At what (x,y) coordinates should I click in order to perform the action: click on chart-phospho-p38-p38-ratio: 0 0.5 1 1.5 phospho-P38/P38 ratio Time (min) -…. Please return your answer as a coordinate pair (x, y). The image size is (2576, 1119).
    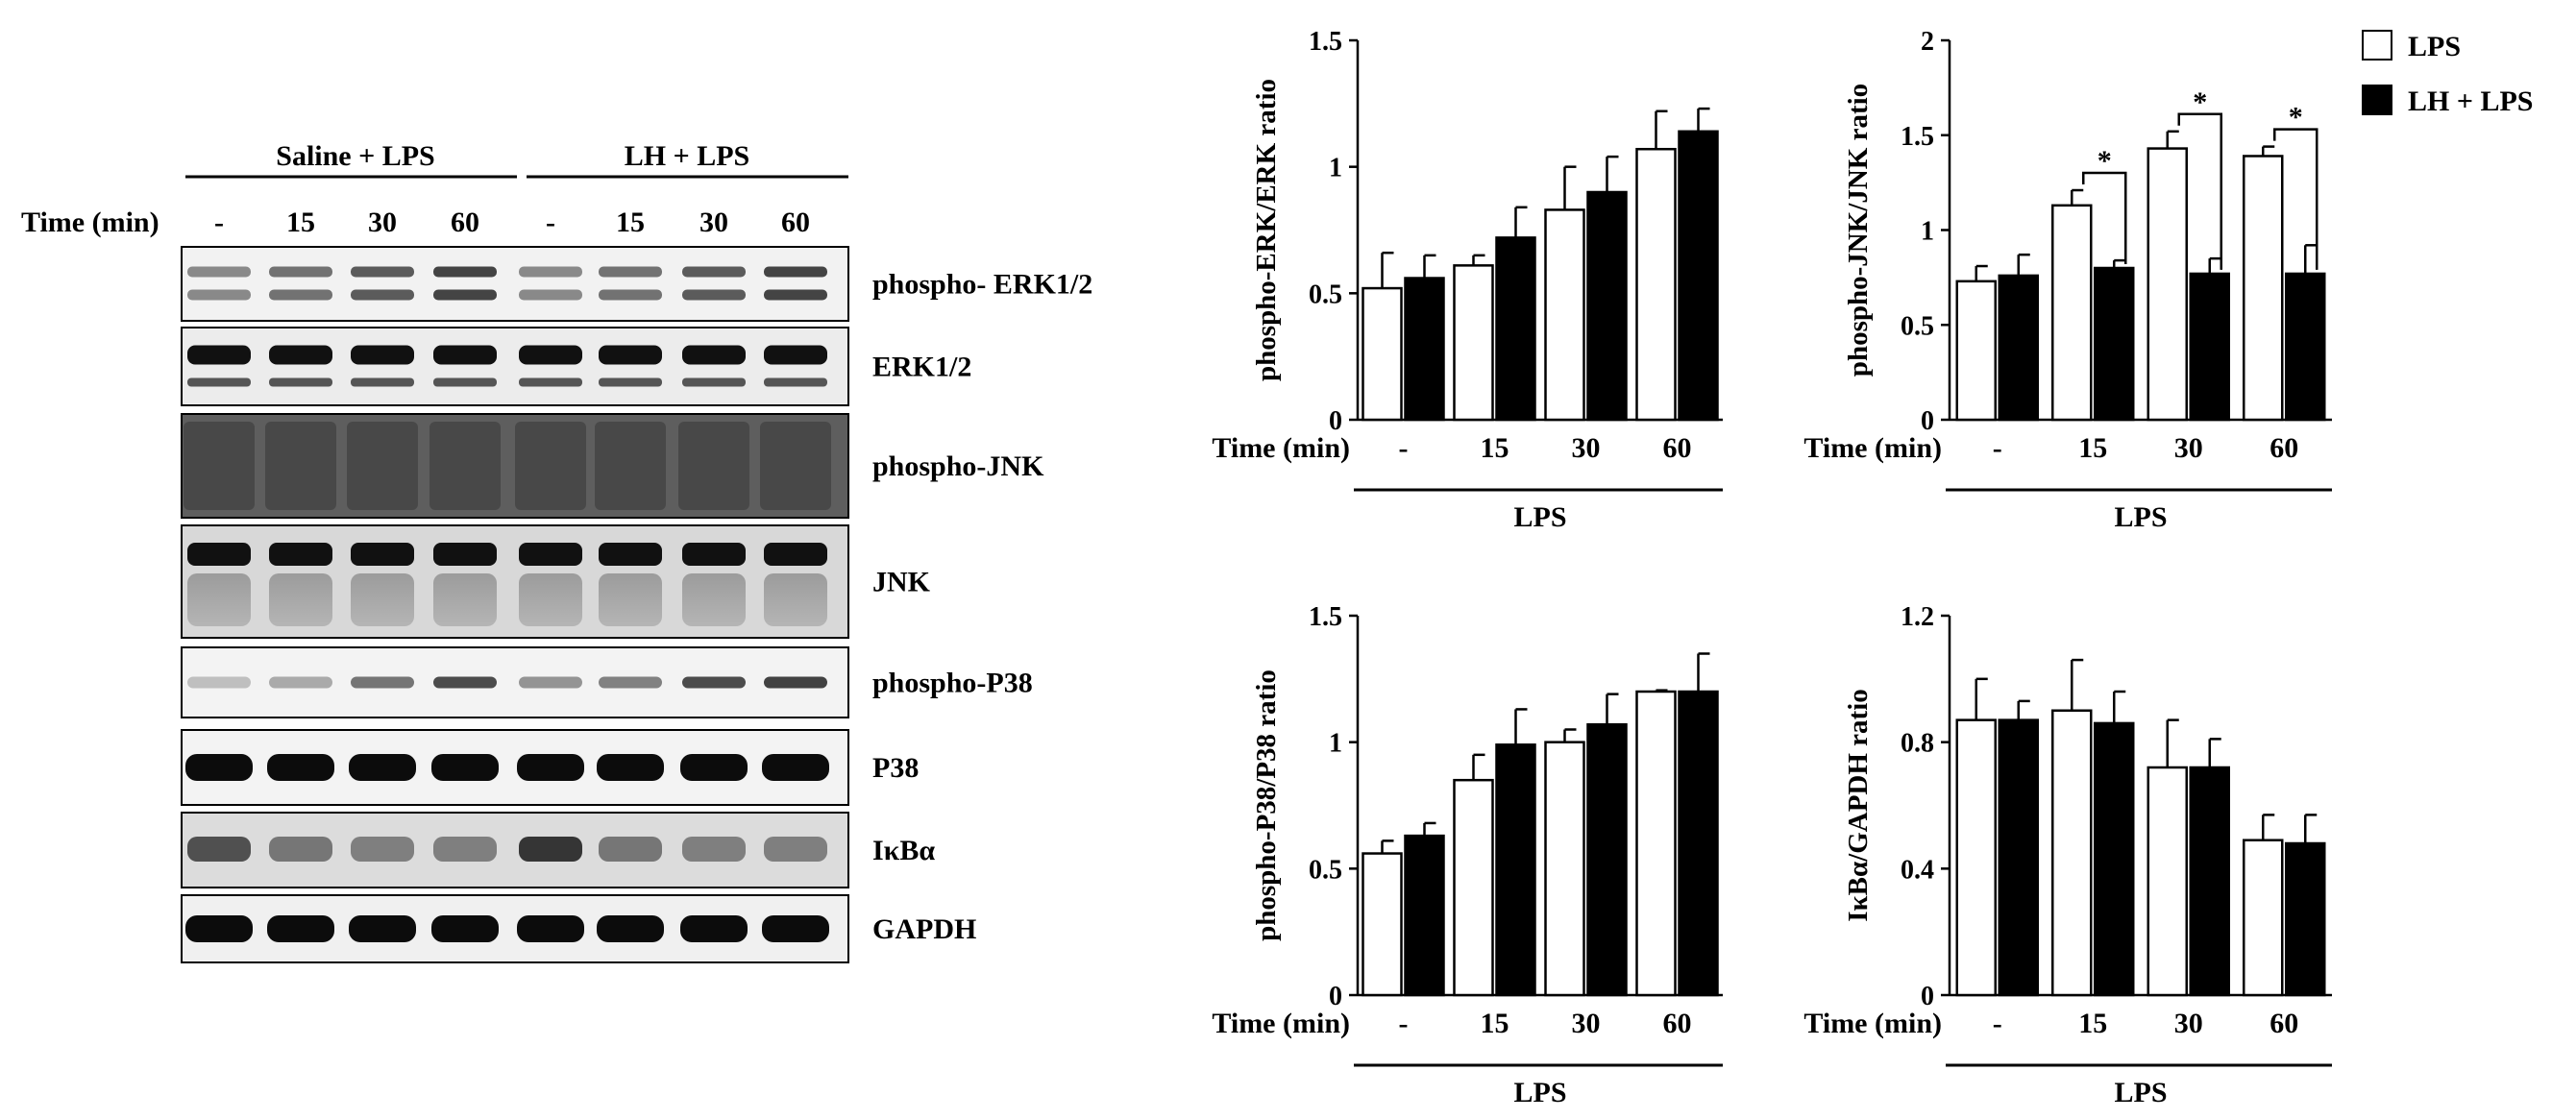
    Looking at the image, I should click on (1467, 855).